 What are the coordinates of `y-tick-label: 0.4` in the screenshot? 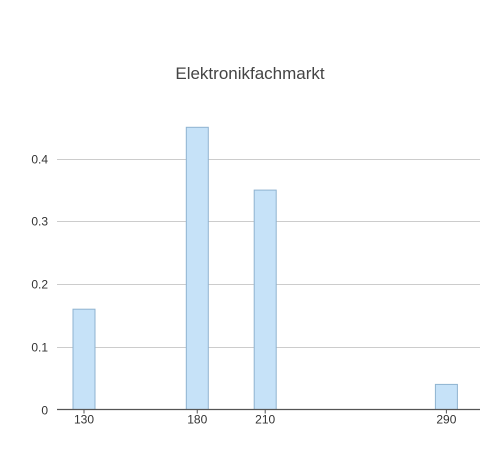 It's located at (39, 160).